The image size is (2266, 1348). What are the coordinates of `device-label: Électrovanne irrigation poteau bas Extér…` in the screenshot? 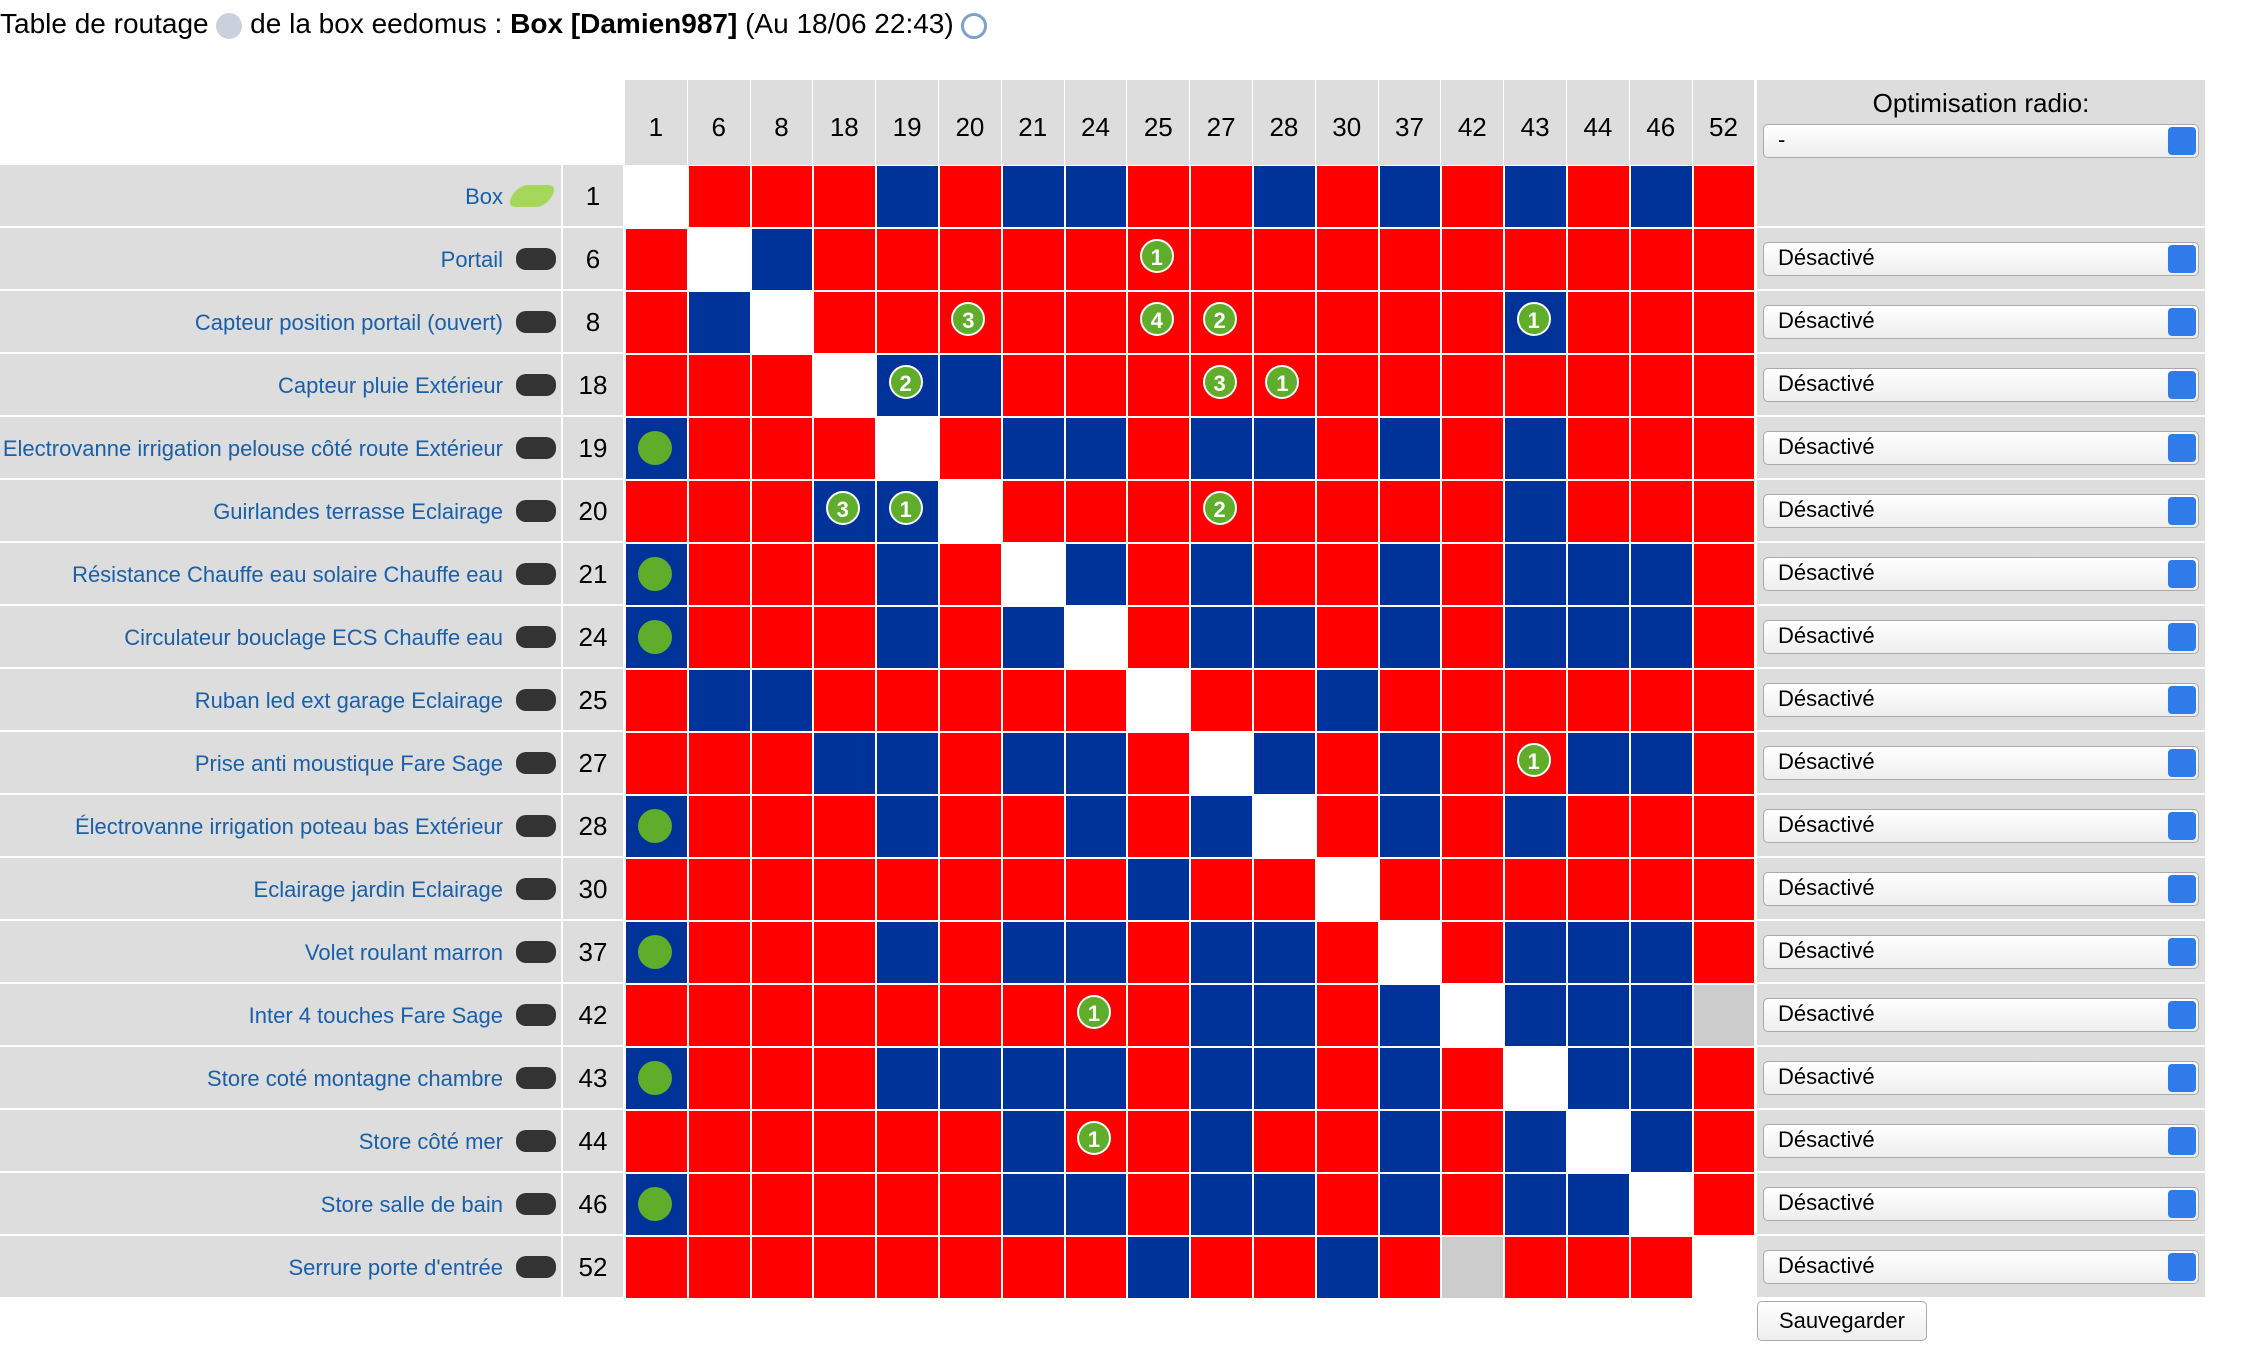 It's located at (280, 825).